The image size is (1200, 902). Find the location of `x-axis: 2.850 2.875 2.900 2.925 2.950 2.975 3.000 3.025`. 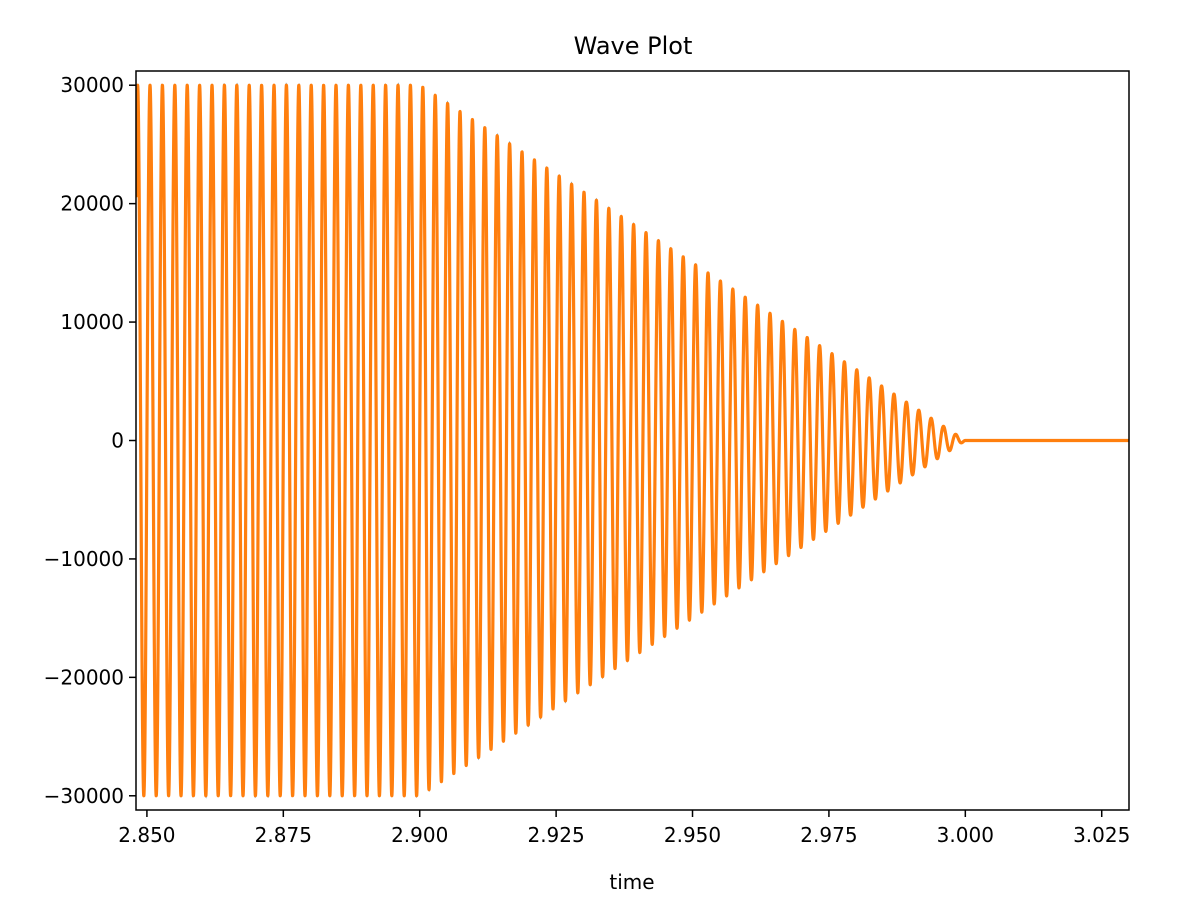

x-axis: 2.850 2.875 2.900 2.925 2.950 2.975 3.000 3.025 is located at coordinates (624, 828).